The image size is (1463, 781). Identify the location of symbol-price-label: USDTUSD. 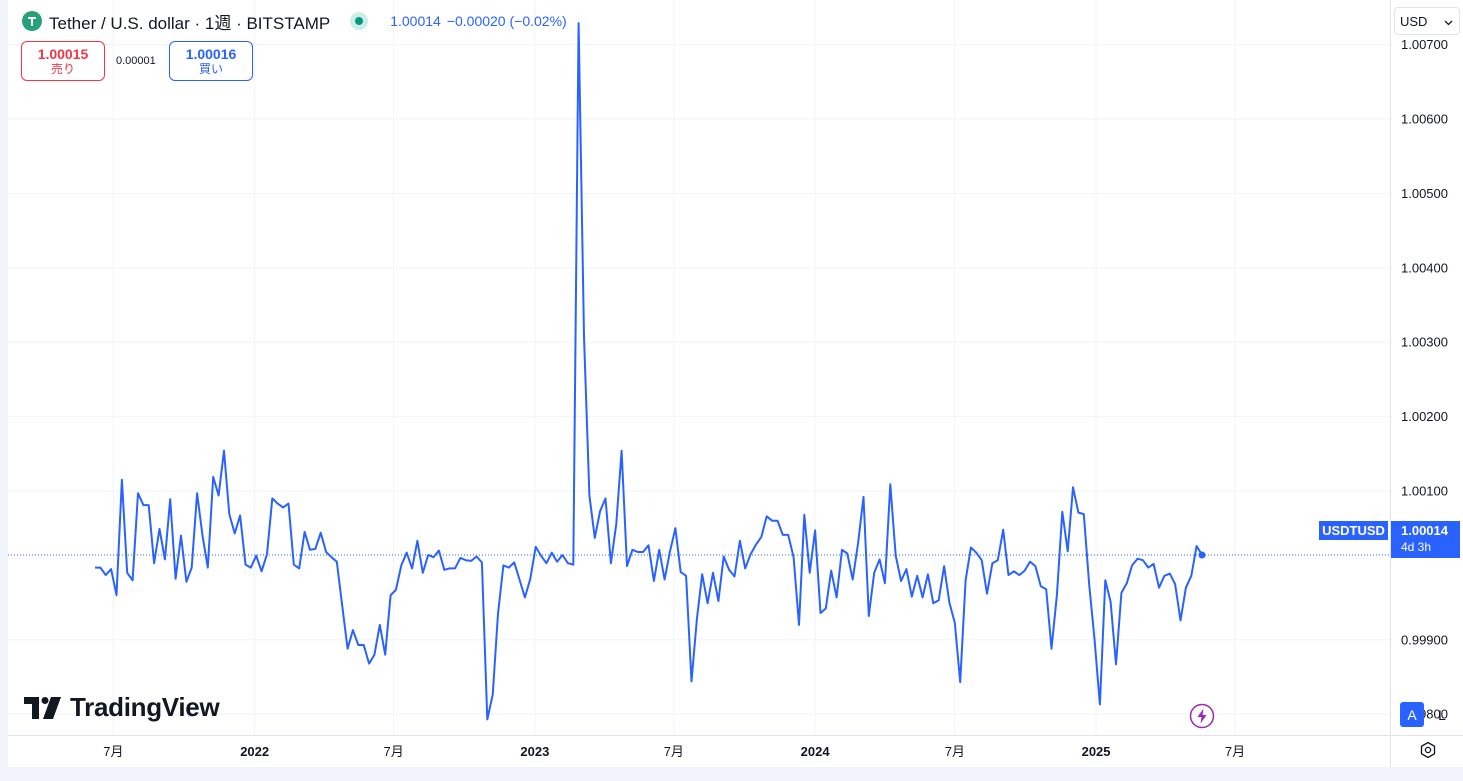
(1353, 530).